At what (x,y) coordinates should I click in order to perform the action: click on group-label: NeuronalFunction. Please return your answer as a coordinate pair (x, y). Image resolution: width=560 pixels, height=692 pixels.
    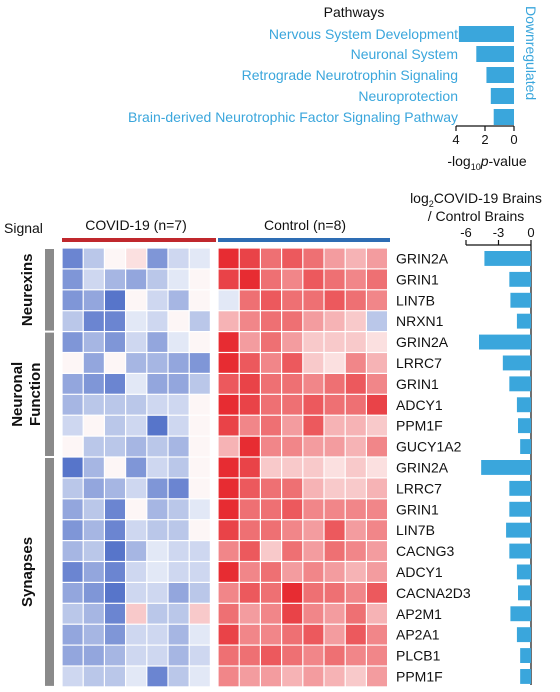
    Looking at the image, I should click on (26, 394).